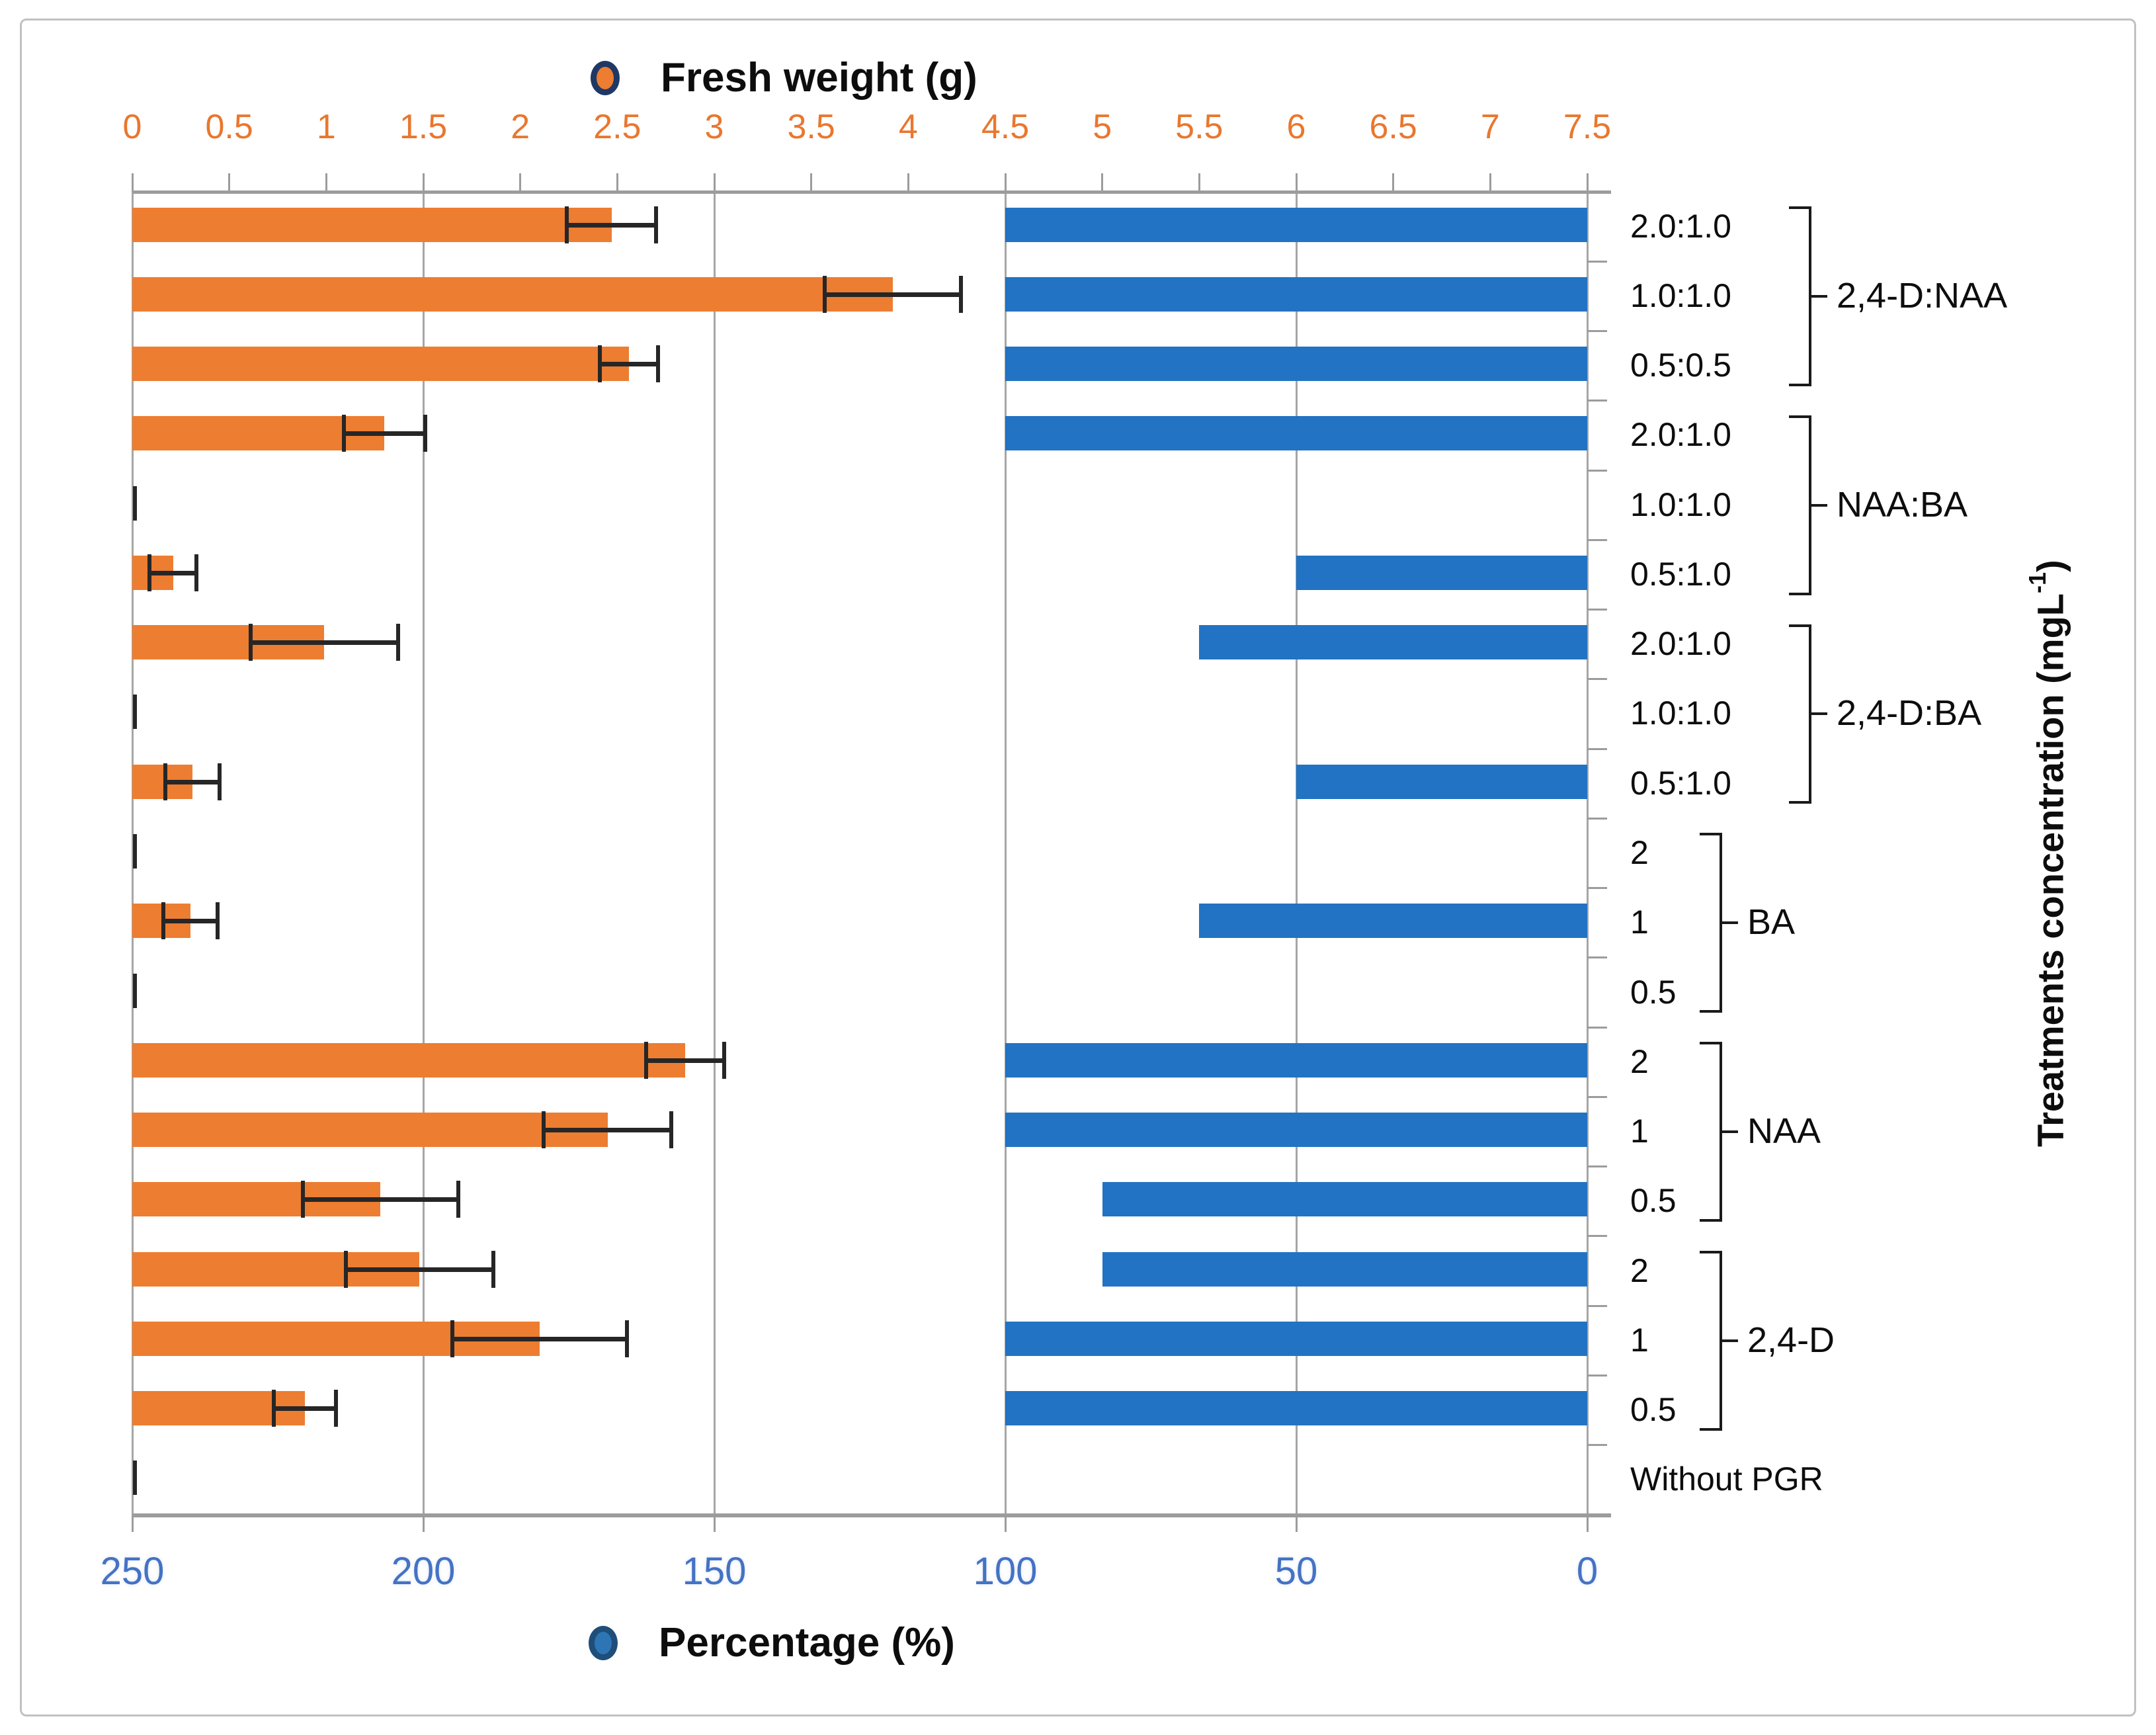 Image resolution: width=2156 pixels, height=1735 pixels. What do you see at coordinates (132, 1572) in the screenshot?
I see `bottom-axis-tick-label: 250` at bounding box center [132, 1572].